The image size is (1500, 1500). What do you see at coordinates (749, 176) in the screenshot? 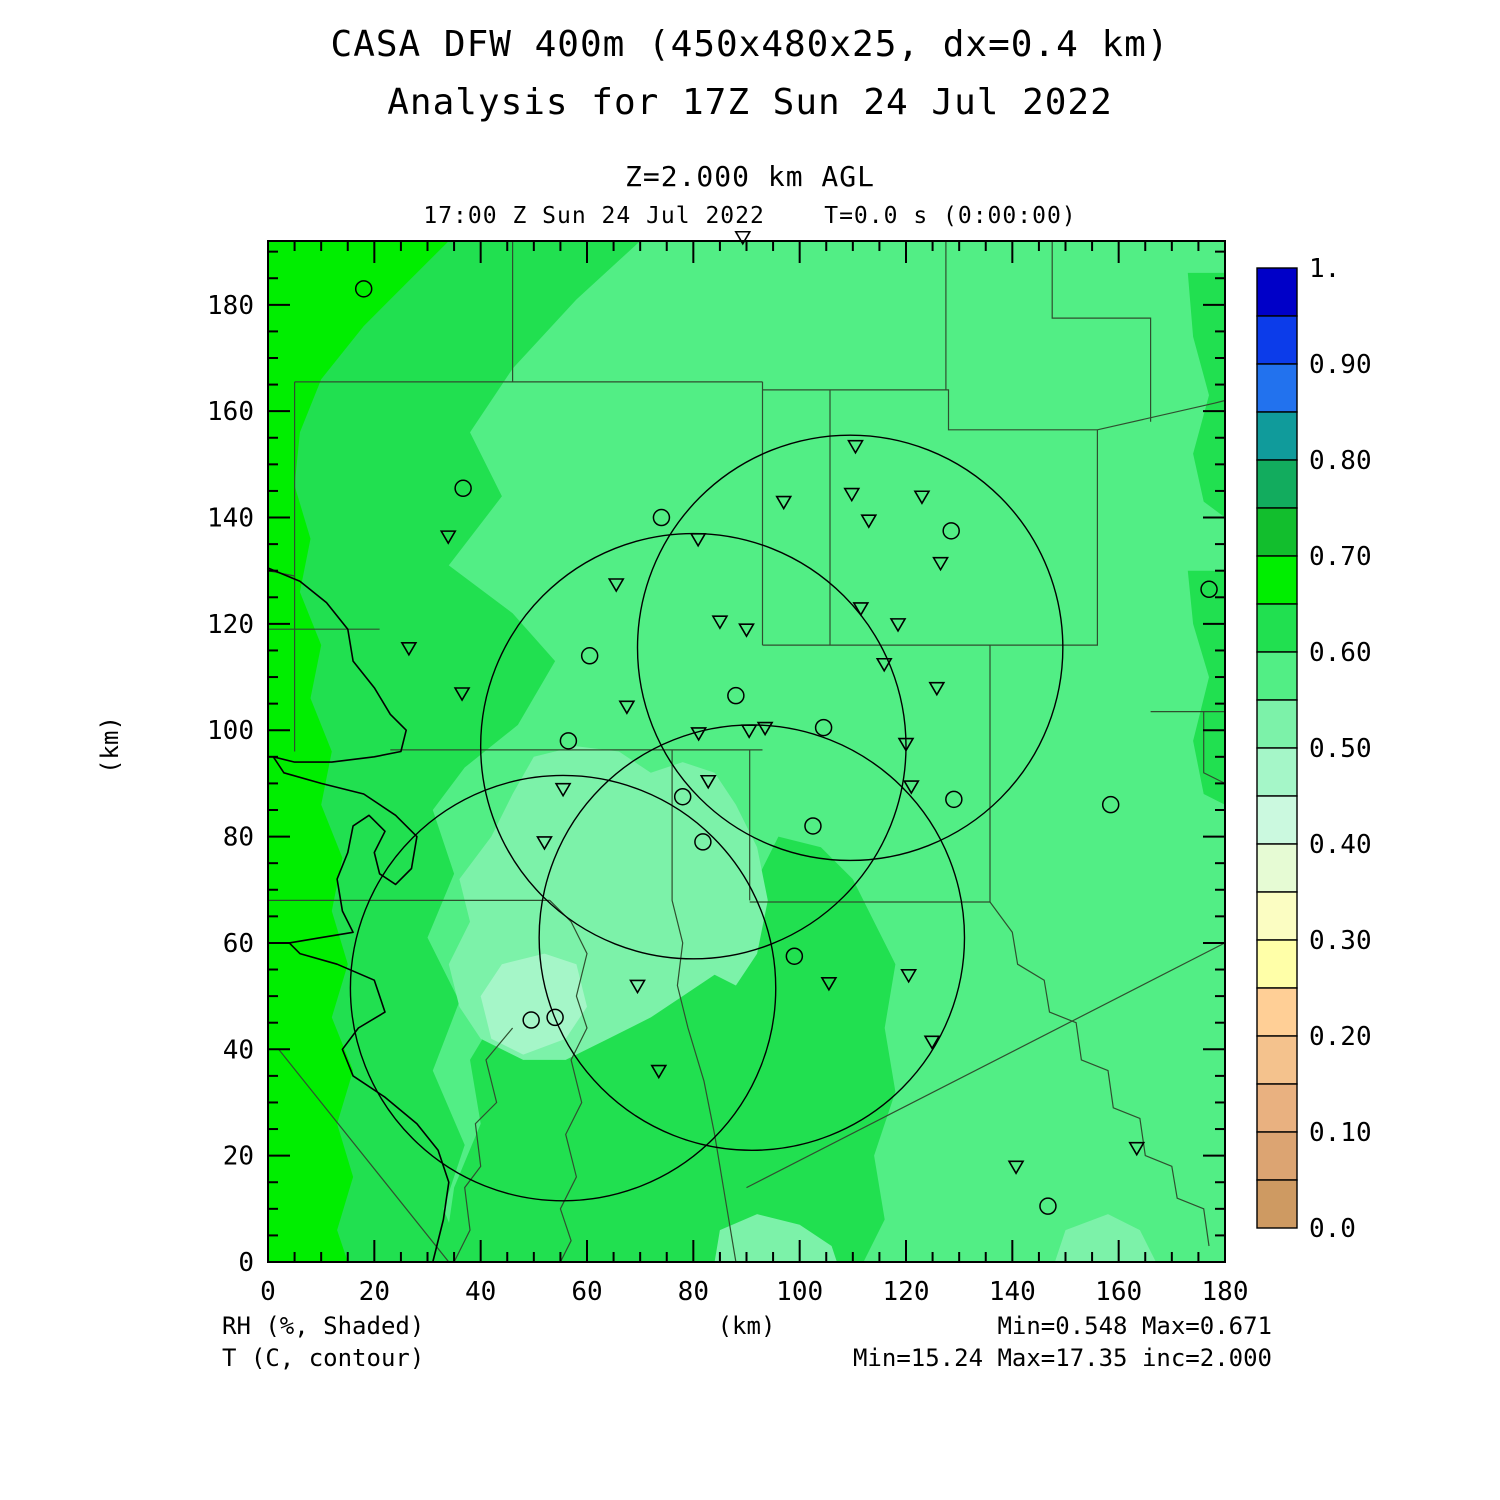
I see `level-label: Z=2.000 km AGL` at bounding box center [749, 176].